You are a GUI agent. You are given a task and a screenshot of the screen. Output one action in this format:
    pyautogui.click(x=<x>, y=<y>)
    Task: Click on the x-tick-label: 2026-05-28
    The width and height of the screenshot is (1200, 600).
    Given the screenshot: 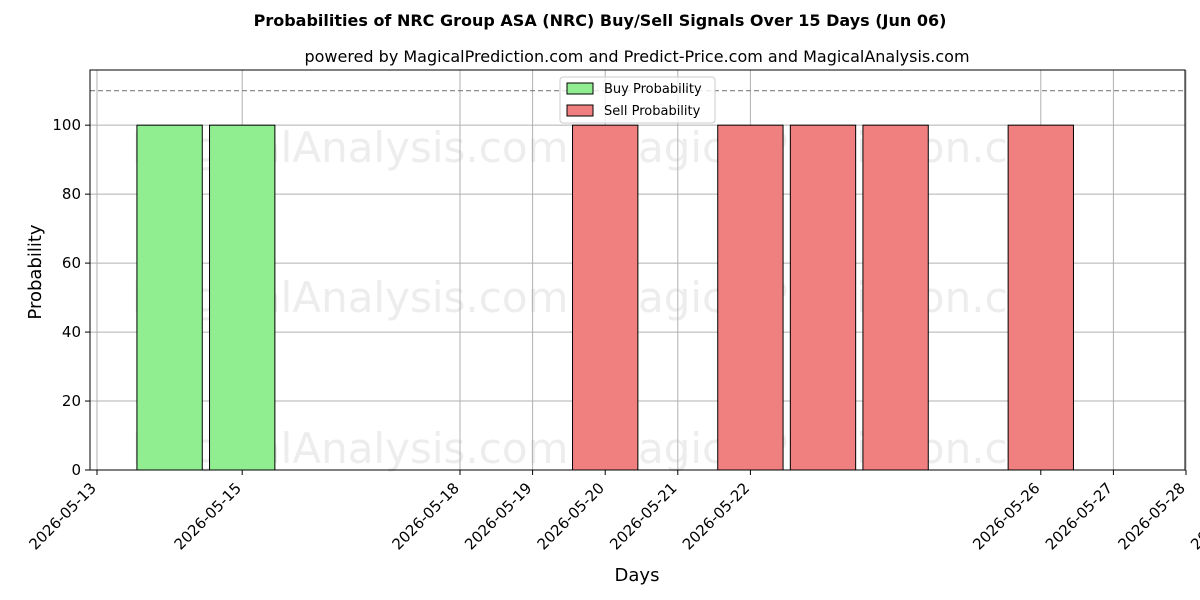 What is the action you would take?
    pyautogui.click(x=1151, y=516)
    